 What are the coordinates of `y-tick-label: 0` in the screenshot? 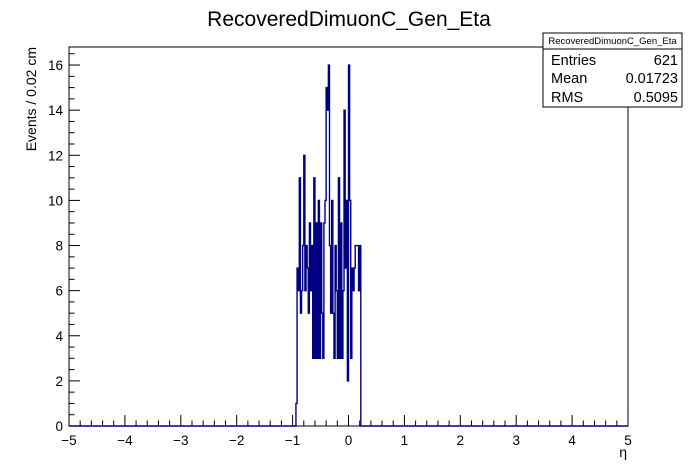 It's located at (59, 426).